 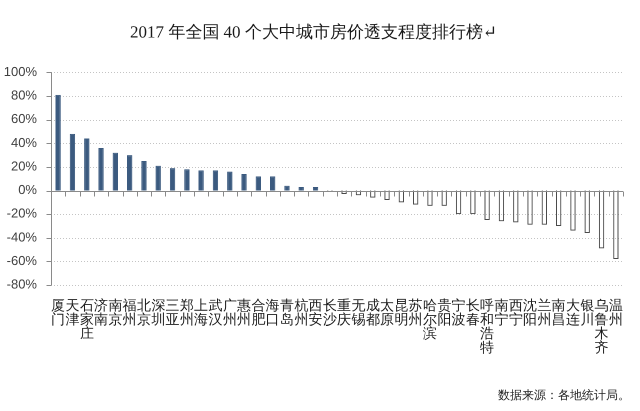 What do you see at coordinates (315, 311) in the screenshot?
I see `x-tick-label: 西安` at bounding box center [315, 311].